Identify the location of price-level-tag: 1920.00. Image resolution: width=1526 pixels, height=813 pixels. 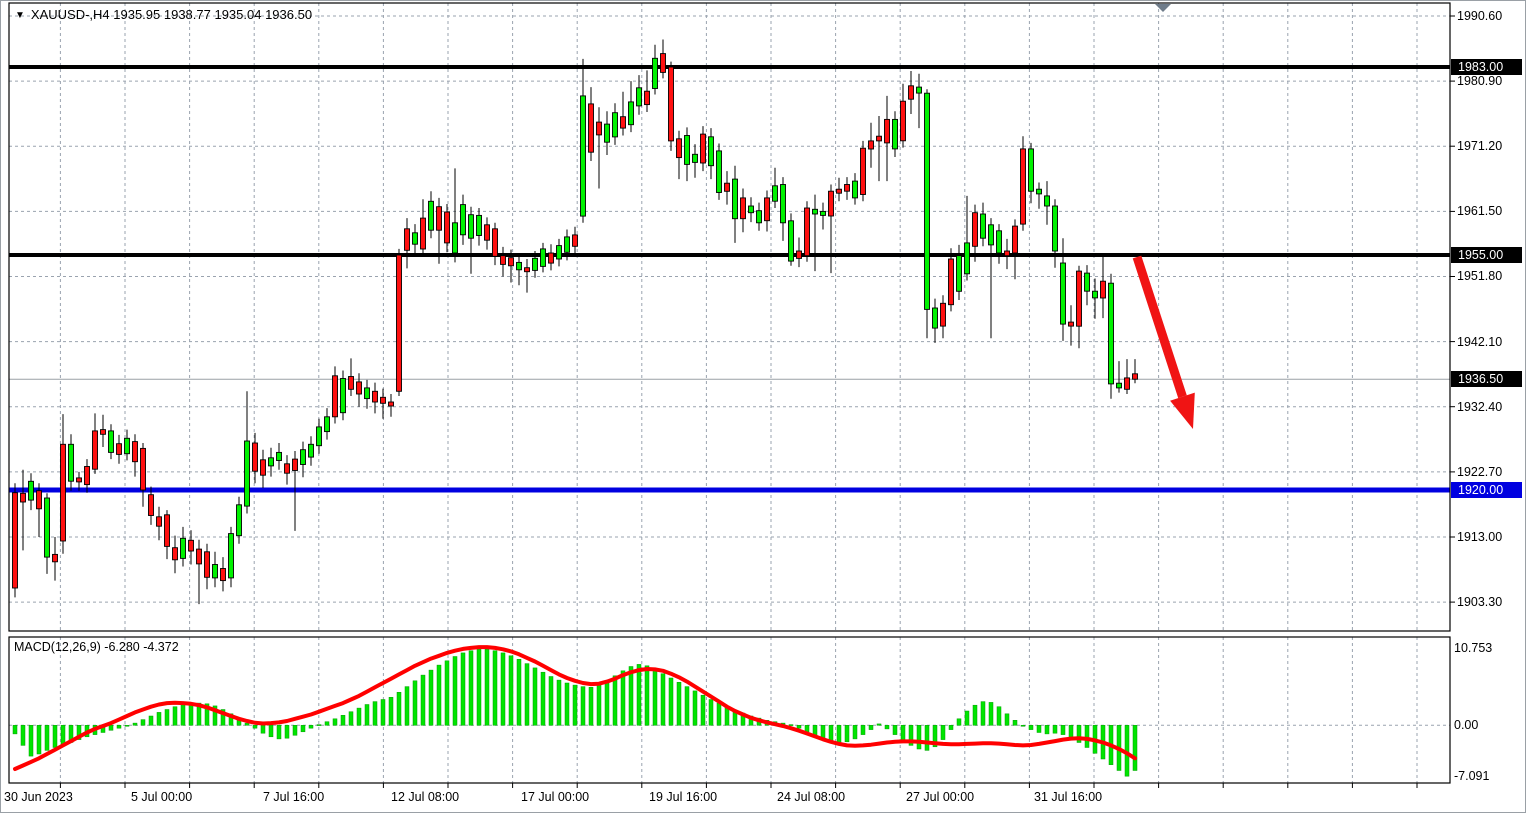
(1486, 490).